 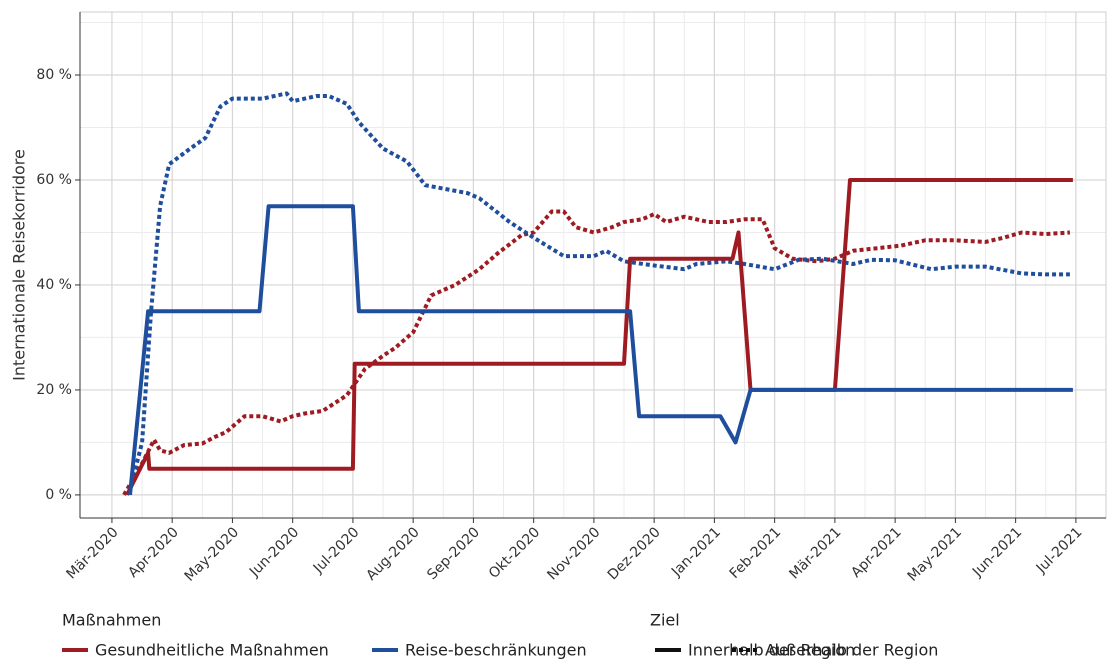 What do you see at coordinates (274, 552) in the screenshot?
I see `x-tick-label: Jun-2020` at bounding box center [274, 552].